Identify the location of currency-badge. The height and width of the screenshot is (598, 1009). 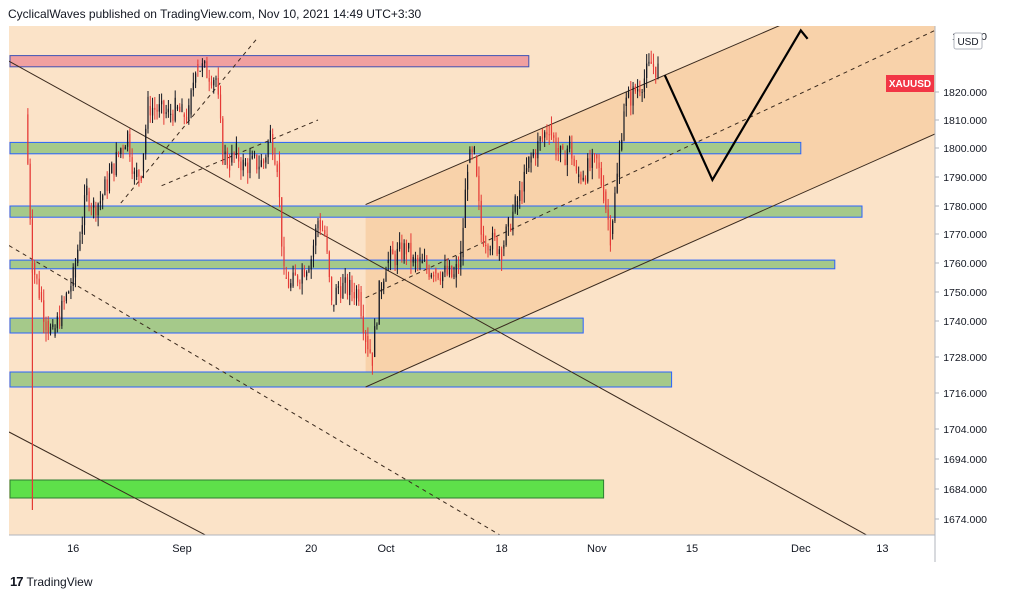
(968, 41).